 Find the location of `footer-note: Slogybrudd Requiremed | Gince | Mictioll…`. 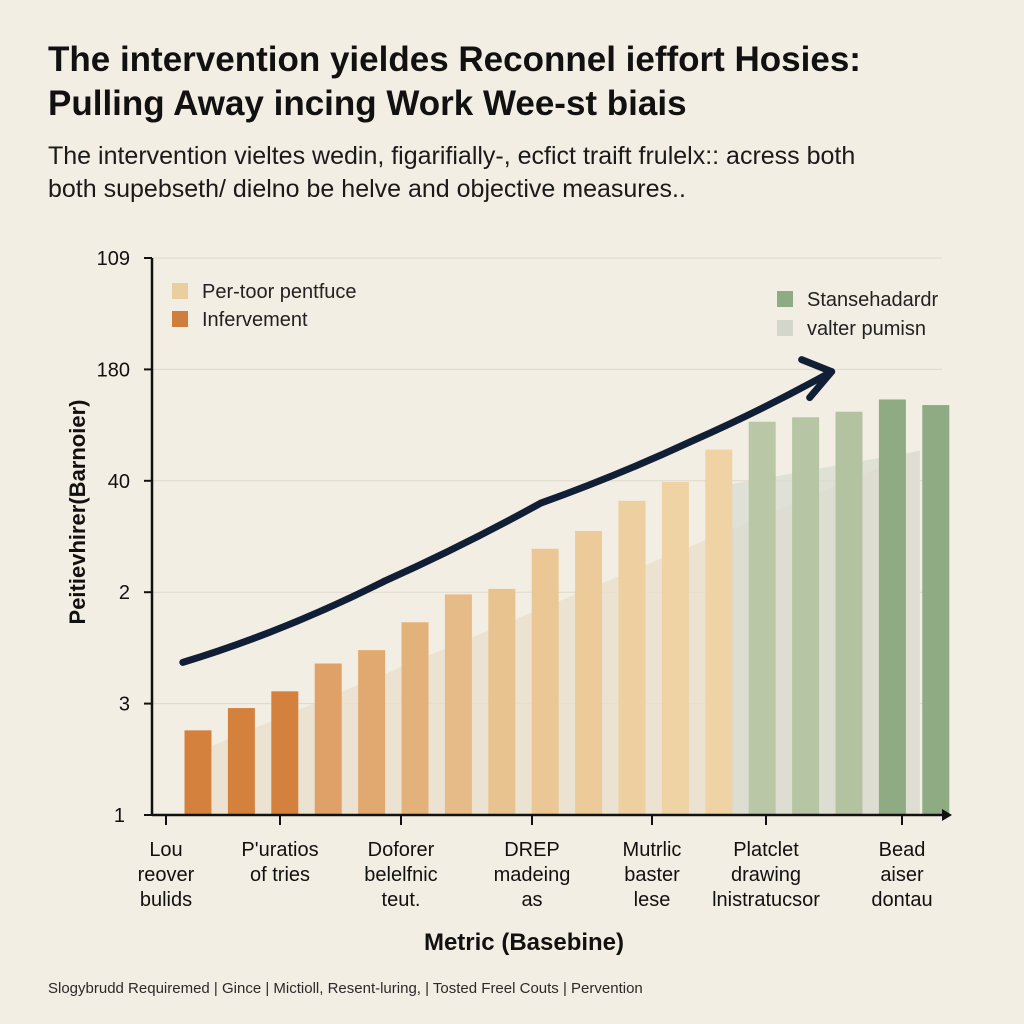

footer-note: Slogybrudd Requiremed | Gince | Mictioll… is located at coordinates (345, 988).